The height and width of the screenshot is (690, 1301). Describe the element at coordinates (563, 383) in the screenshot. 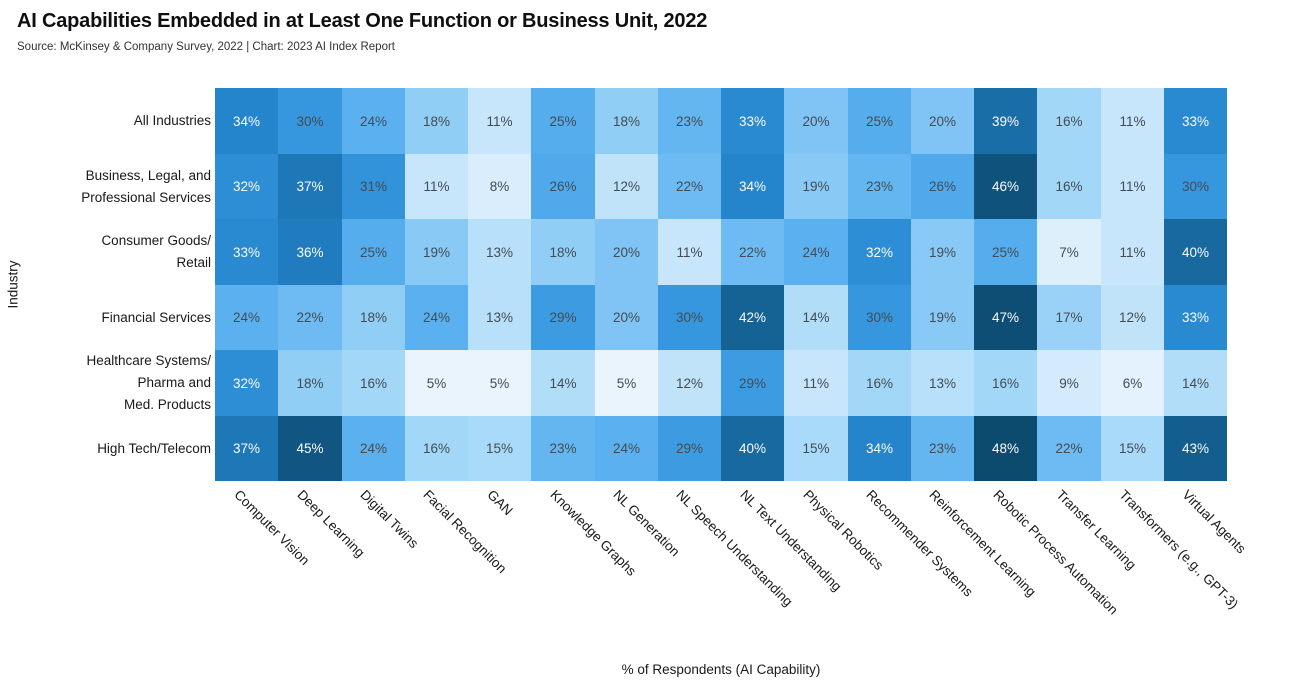

I see `cell-value: 14%` at that location.